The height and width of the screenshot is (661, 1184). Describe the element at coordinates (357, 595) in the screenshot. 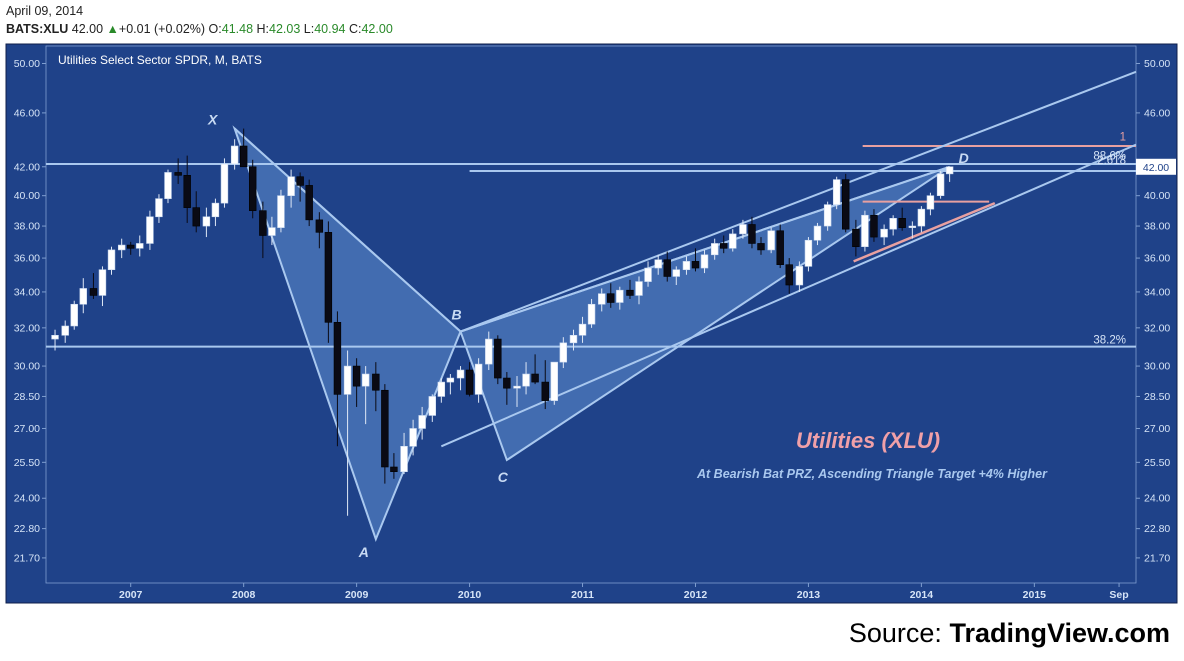

I see `x-tick-label: 2009` at that location.